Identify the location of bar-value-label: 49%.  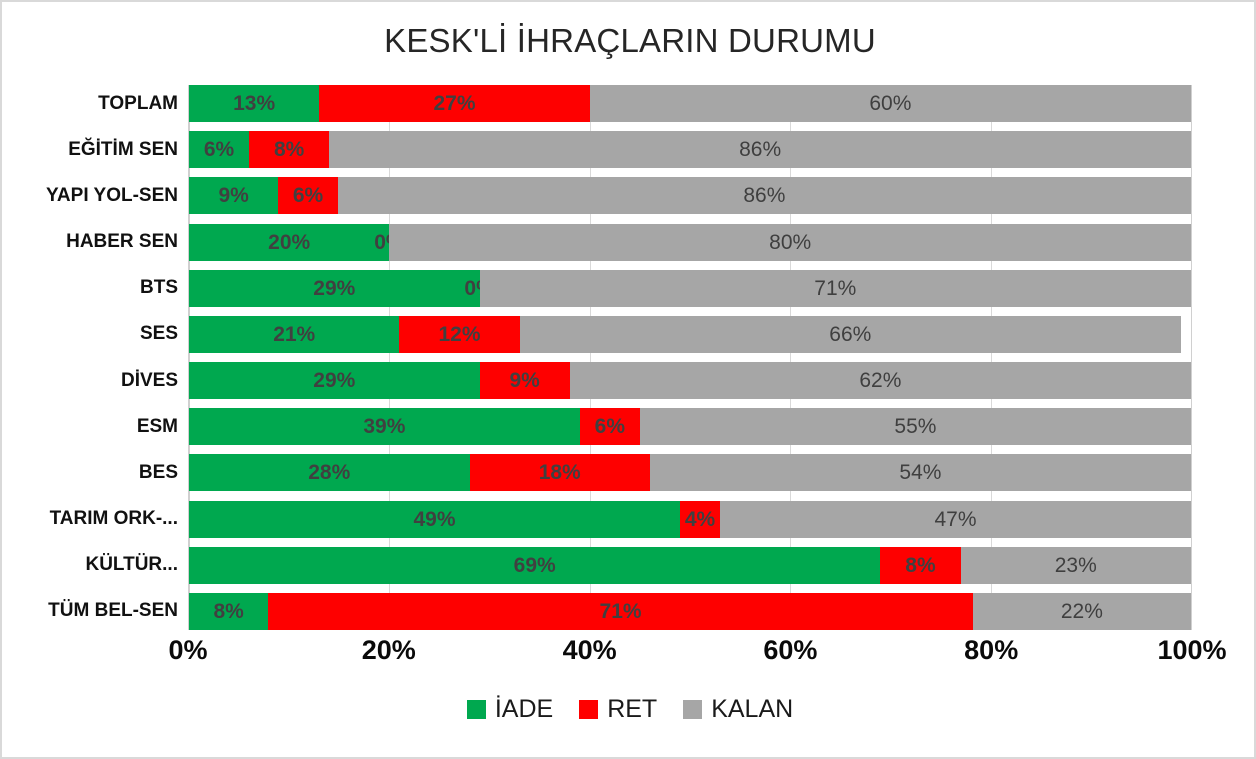
(434, 519).